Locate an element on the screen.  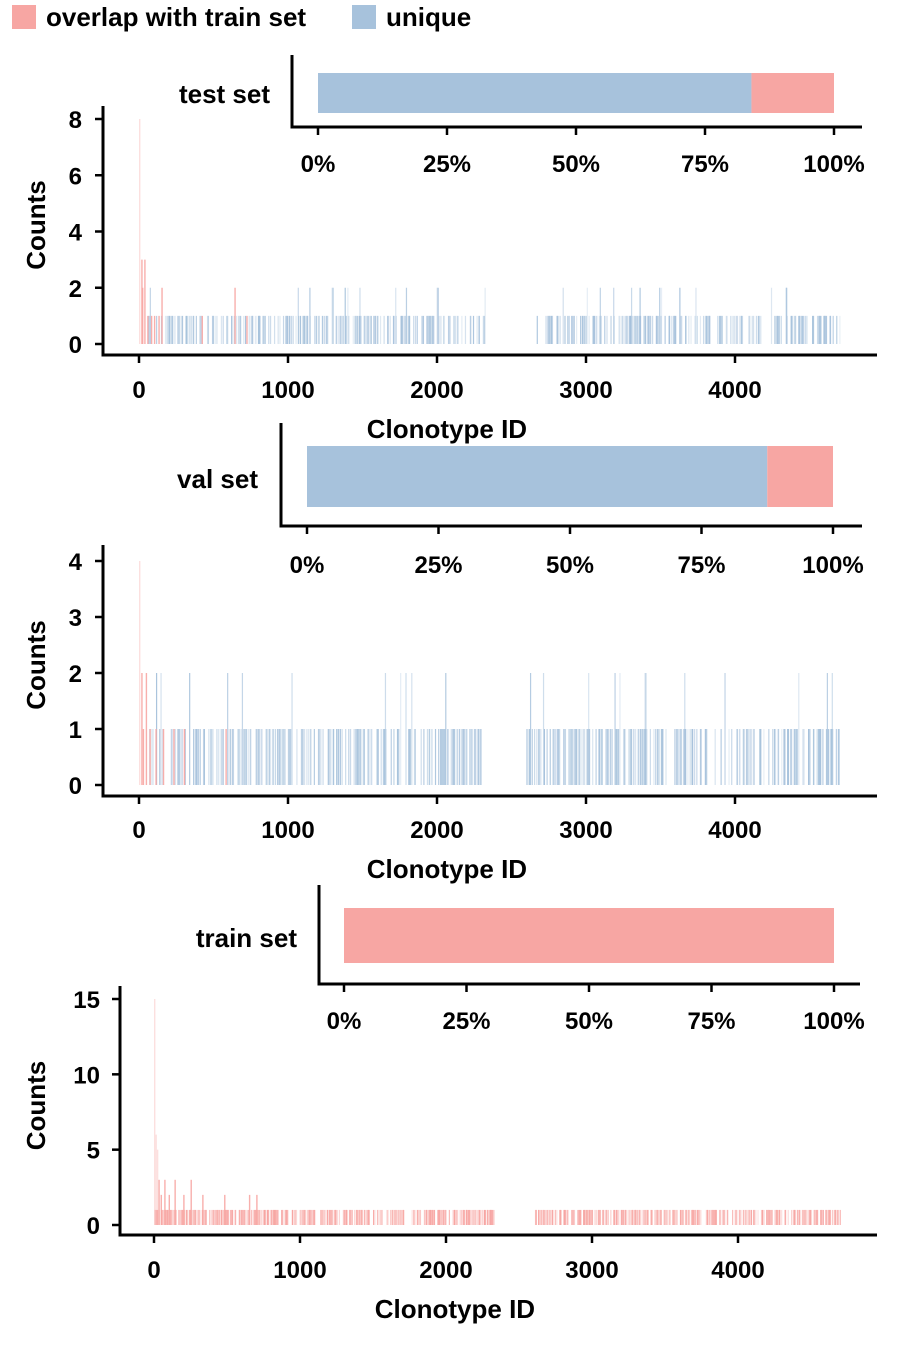
x-tick-label: 75% is located at coordinates (711, 1021).